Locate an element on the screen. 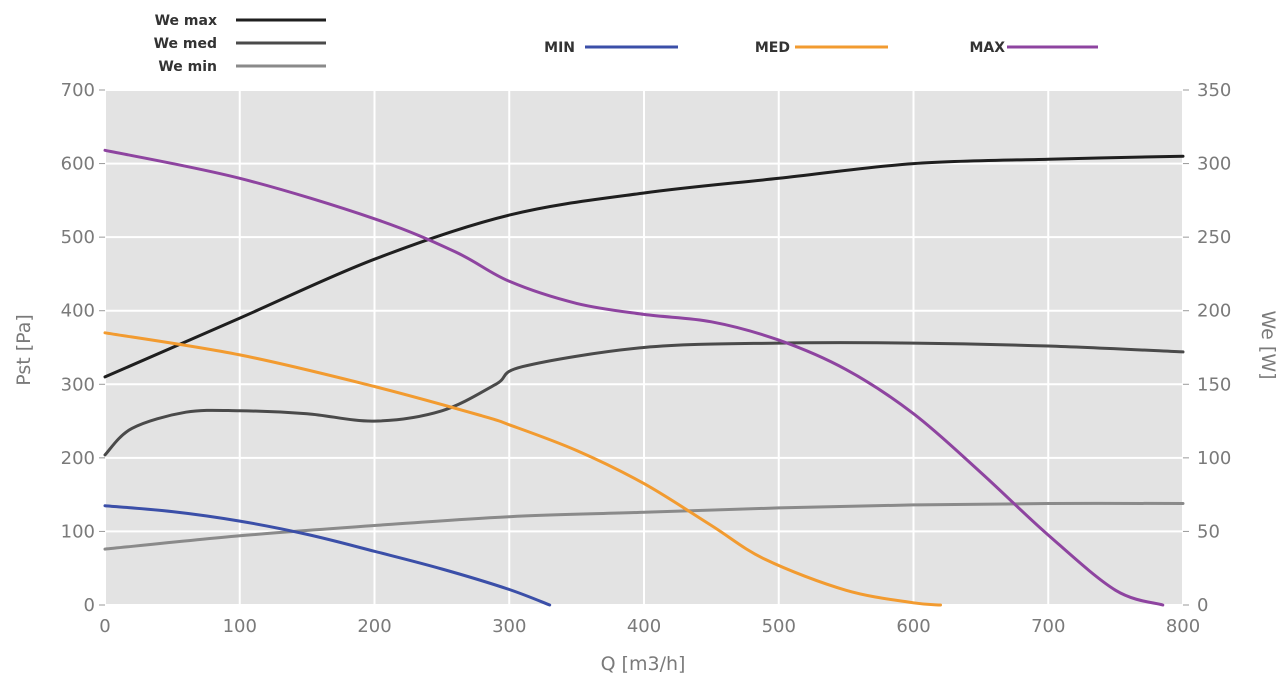  x-tick-label: 0 is located at coordinates (104, 626).